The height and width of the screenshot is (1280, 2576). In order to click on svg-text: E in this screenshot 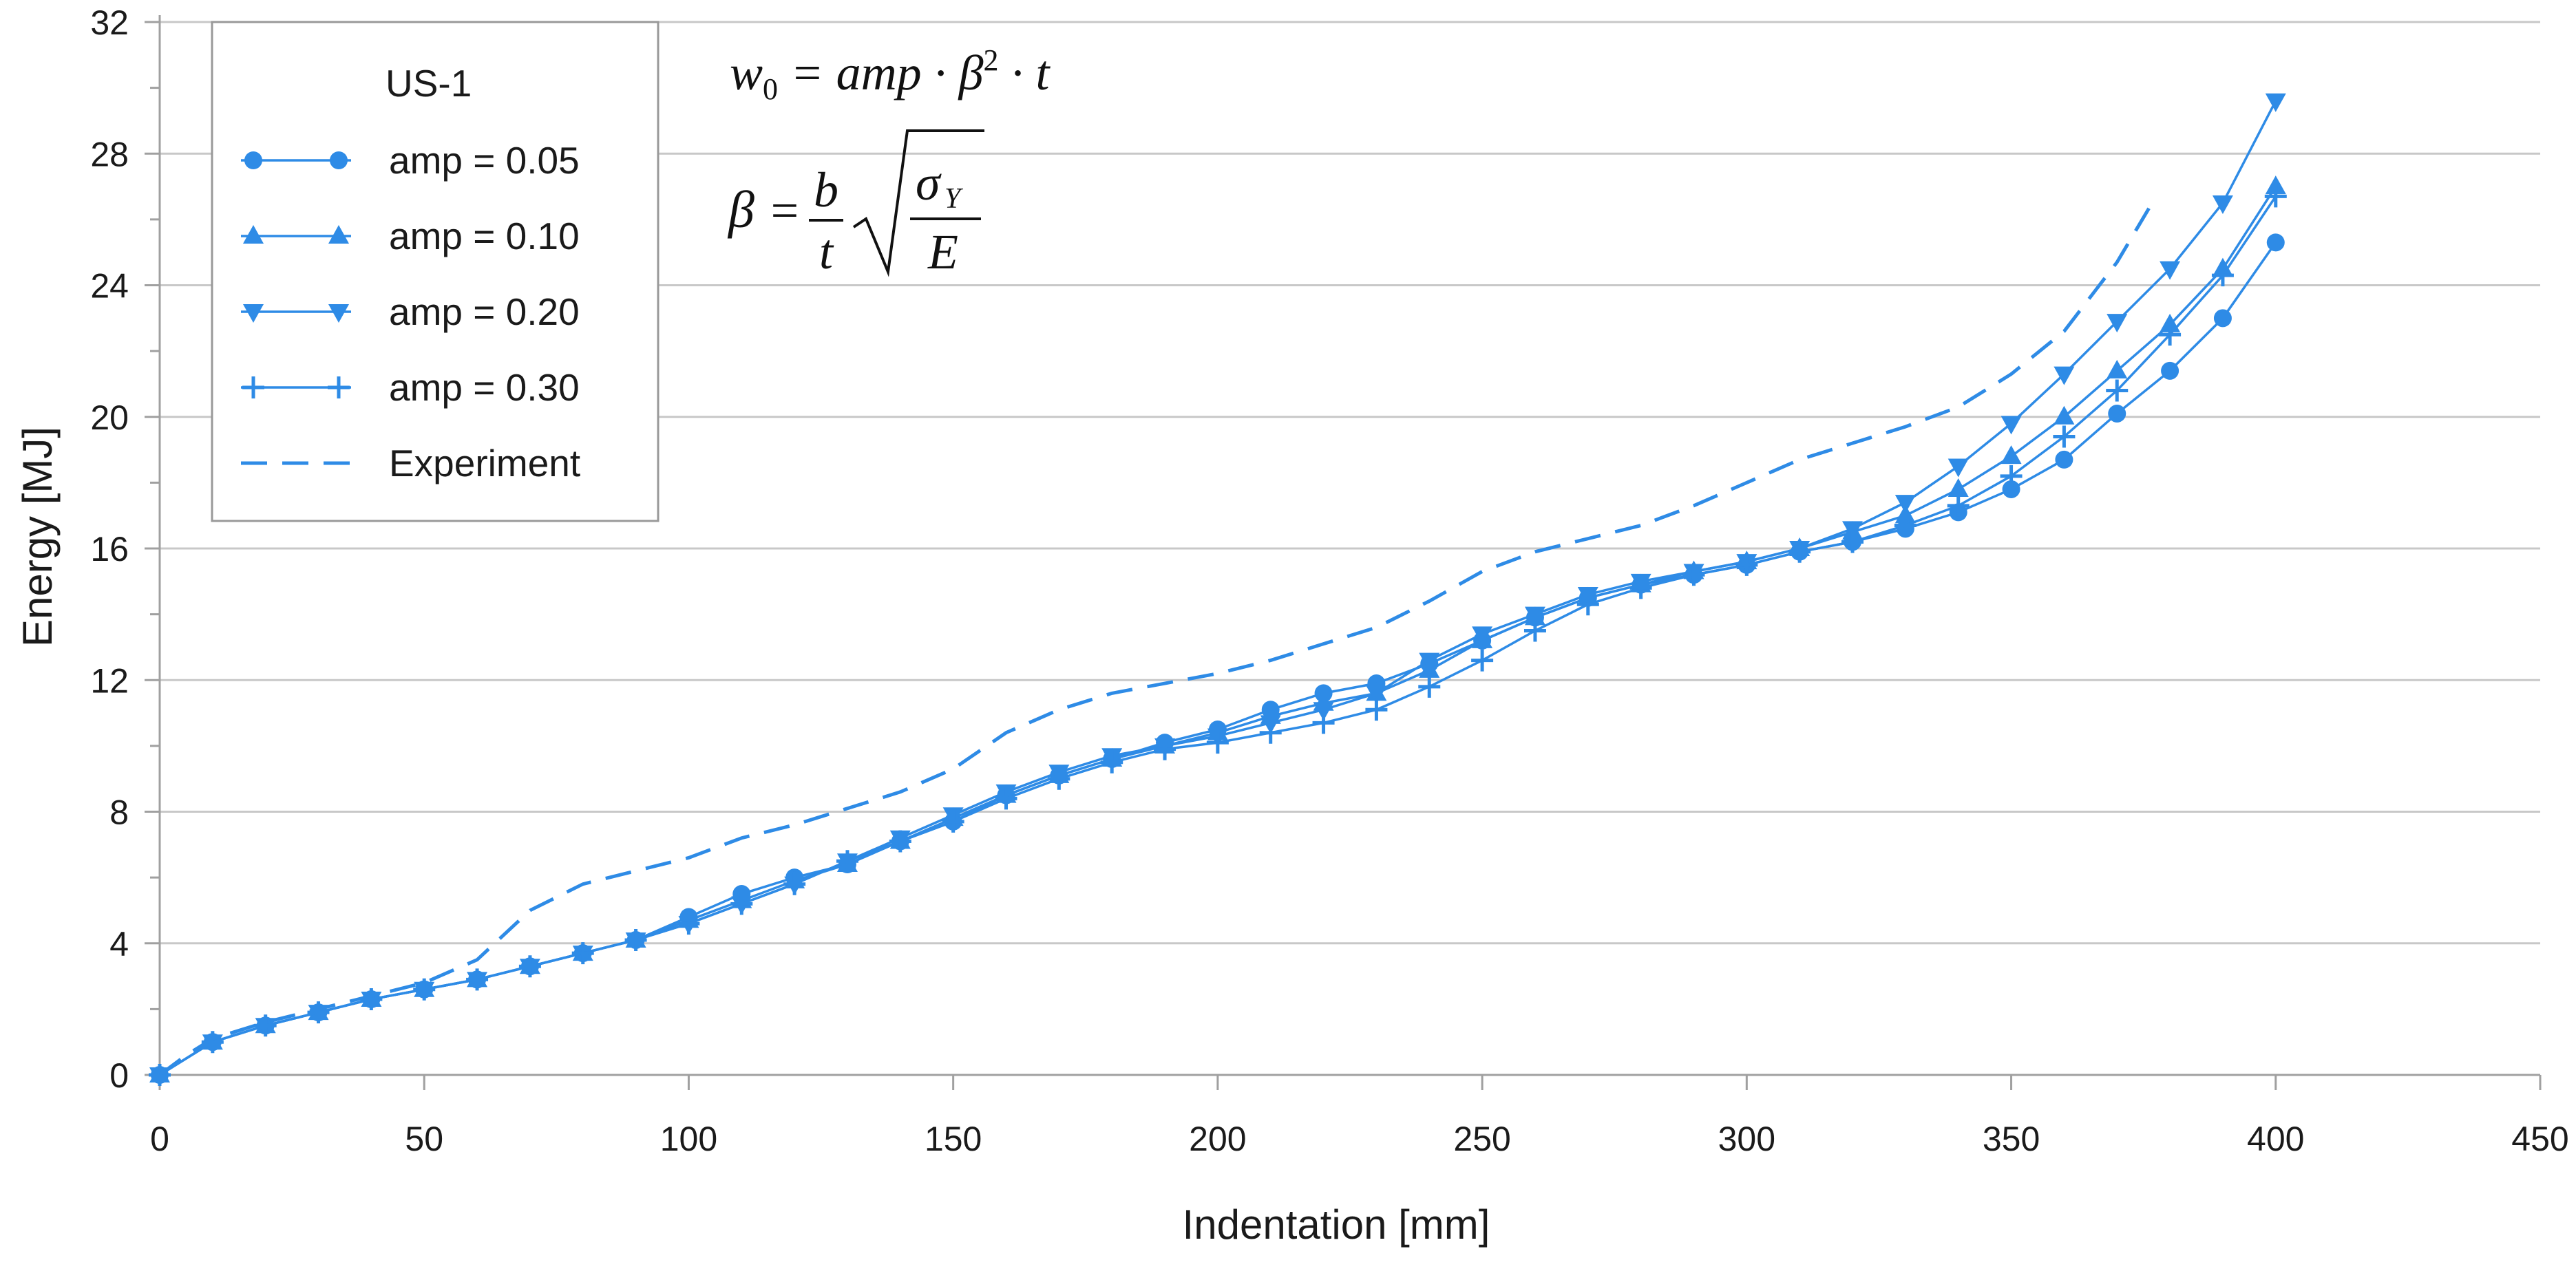, I will do `click(943, 252)`.